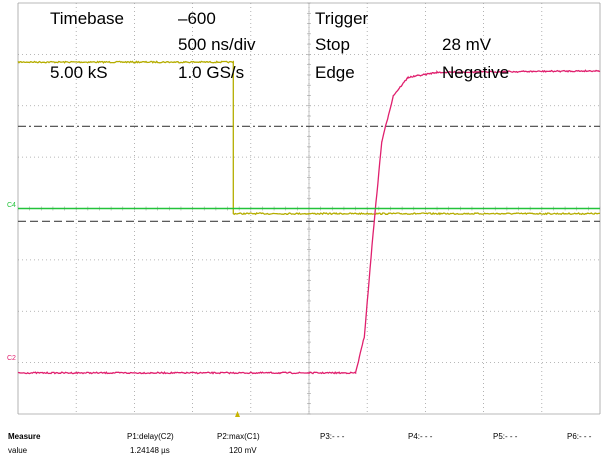  What do you see at coordinates (150, 450) in the screenshot?
I see `measure-value-p1: 1.24148 µs` at bounding box center [150, 450].